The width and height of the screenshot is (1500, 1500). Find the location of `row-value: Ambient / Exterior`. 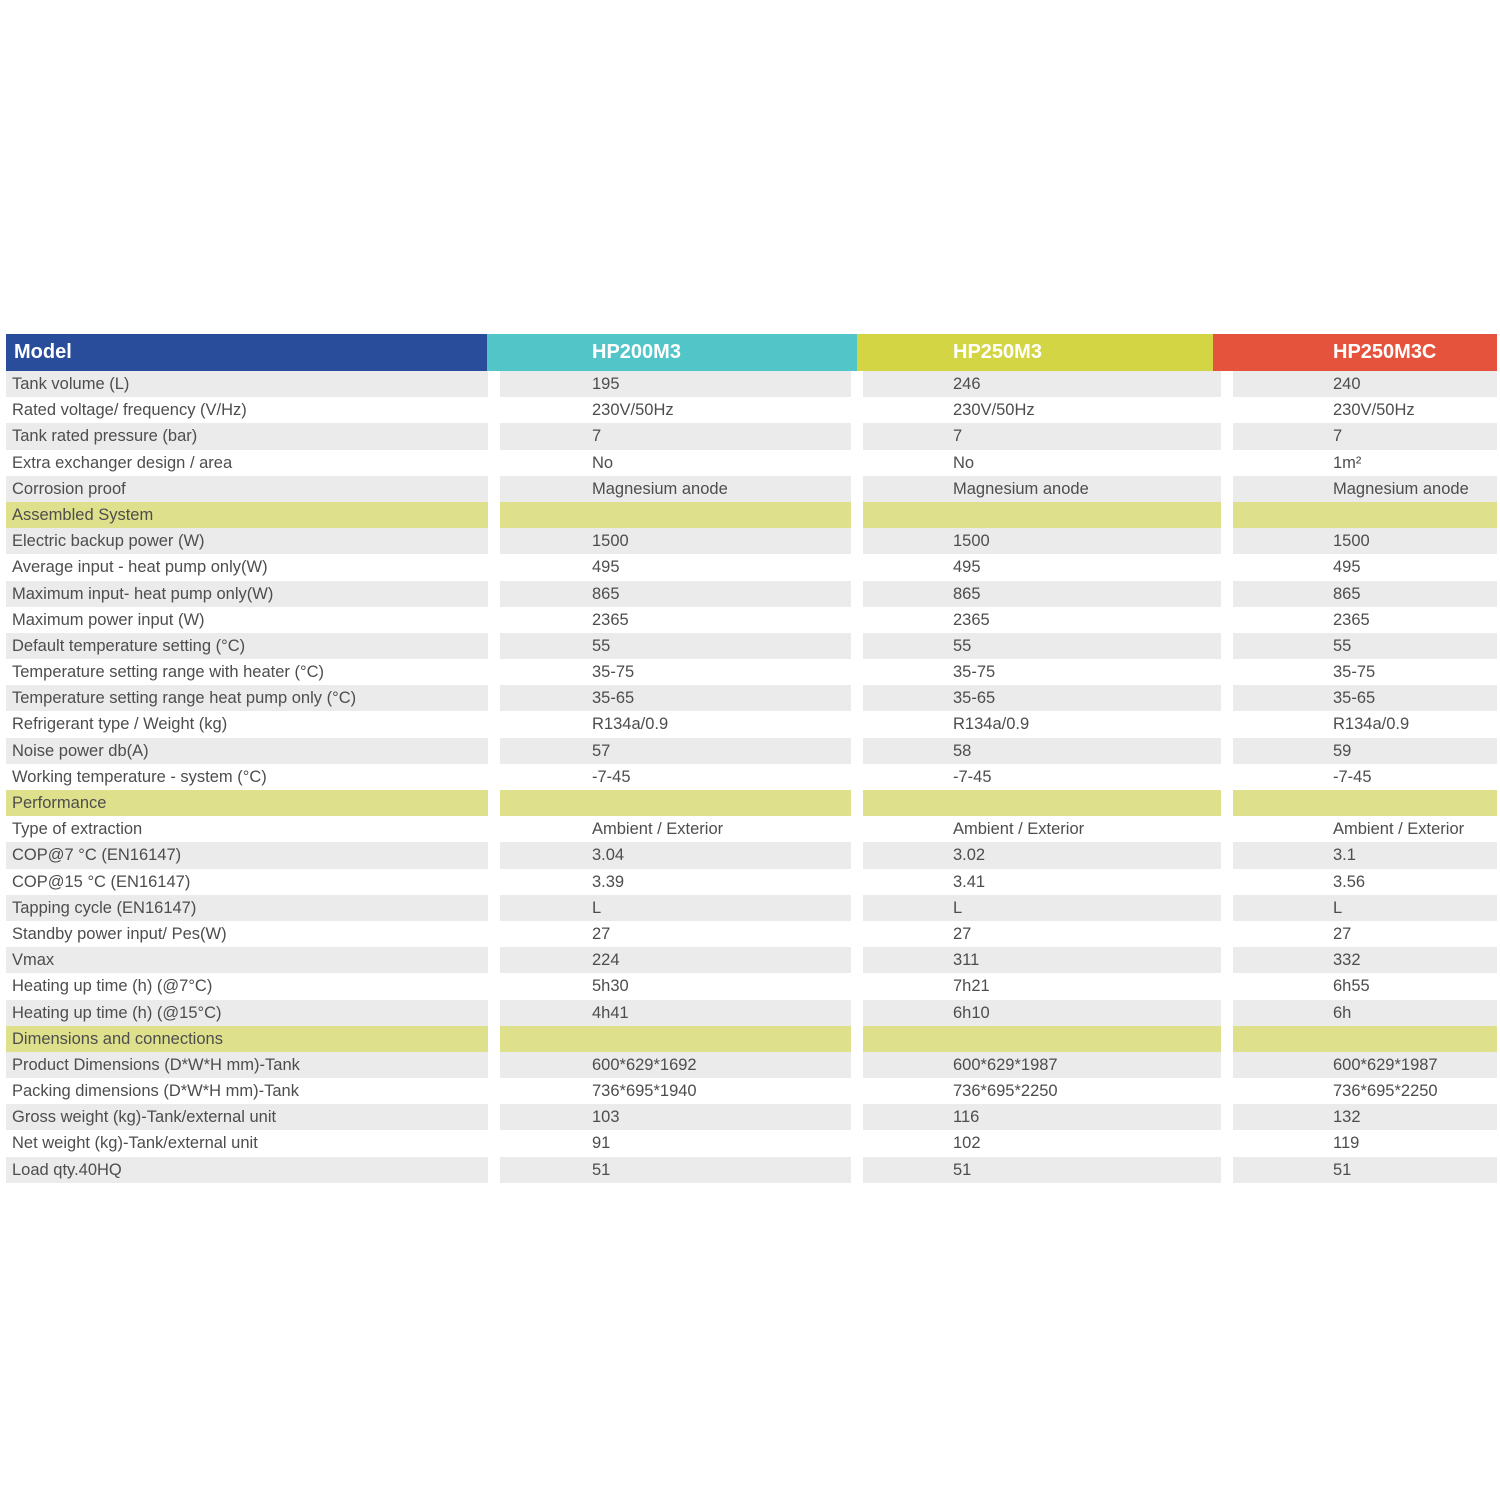

row-value: Ambient / Exterior is located at coordinates (1365, 829).